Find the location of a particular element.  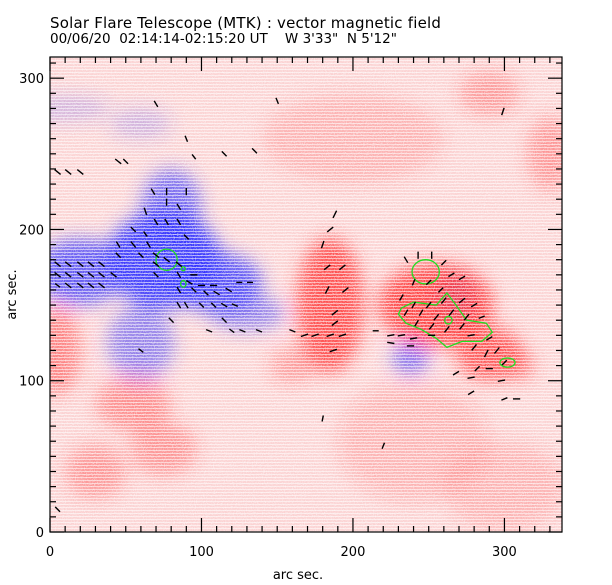

y-tick-label: 0 is located at coordinates (40, 533).